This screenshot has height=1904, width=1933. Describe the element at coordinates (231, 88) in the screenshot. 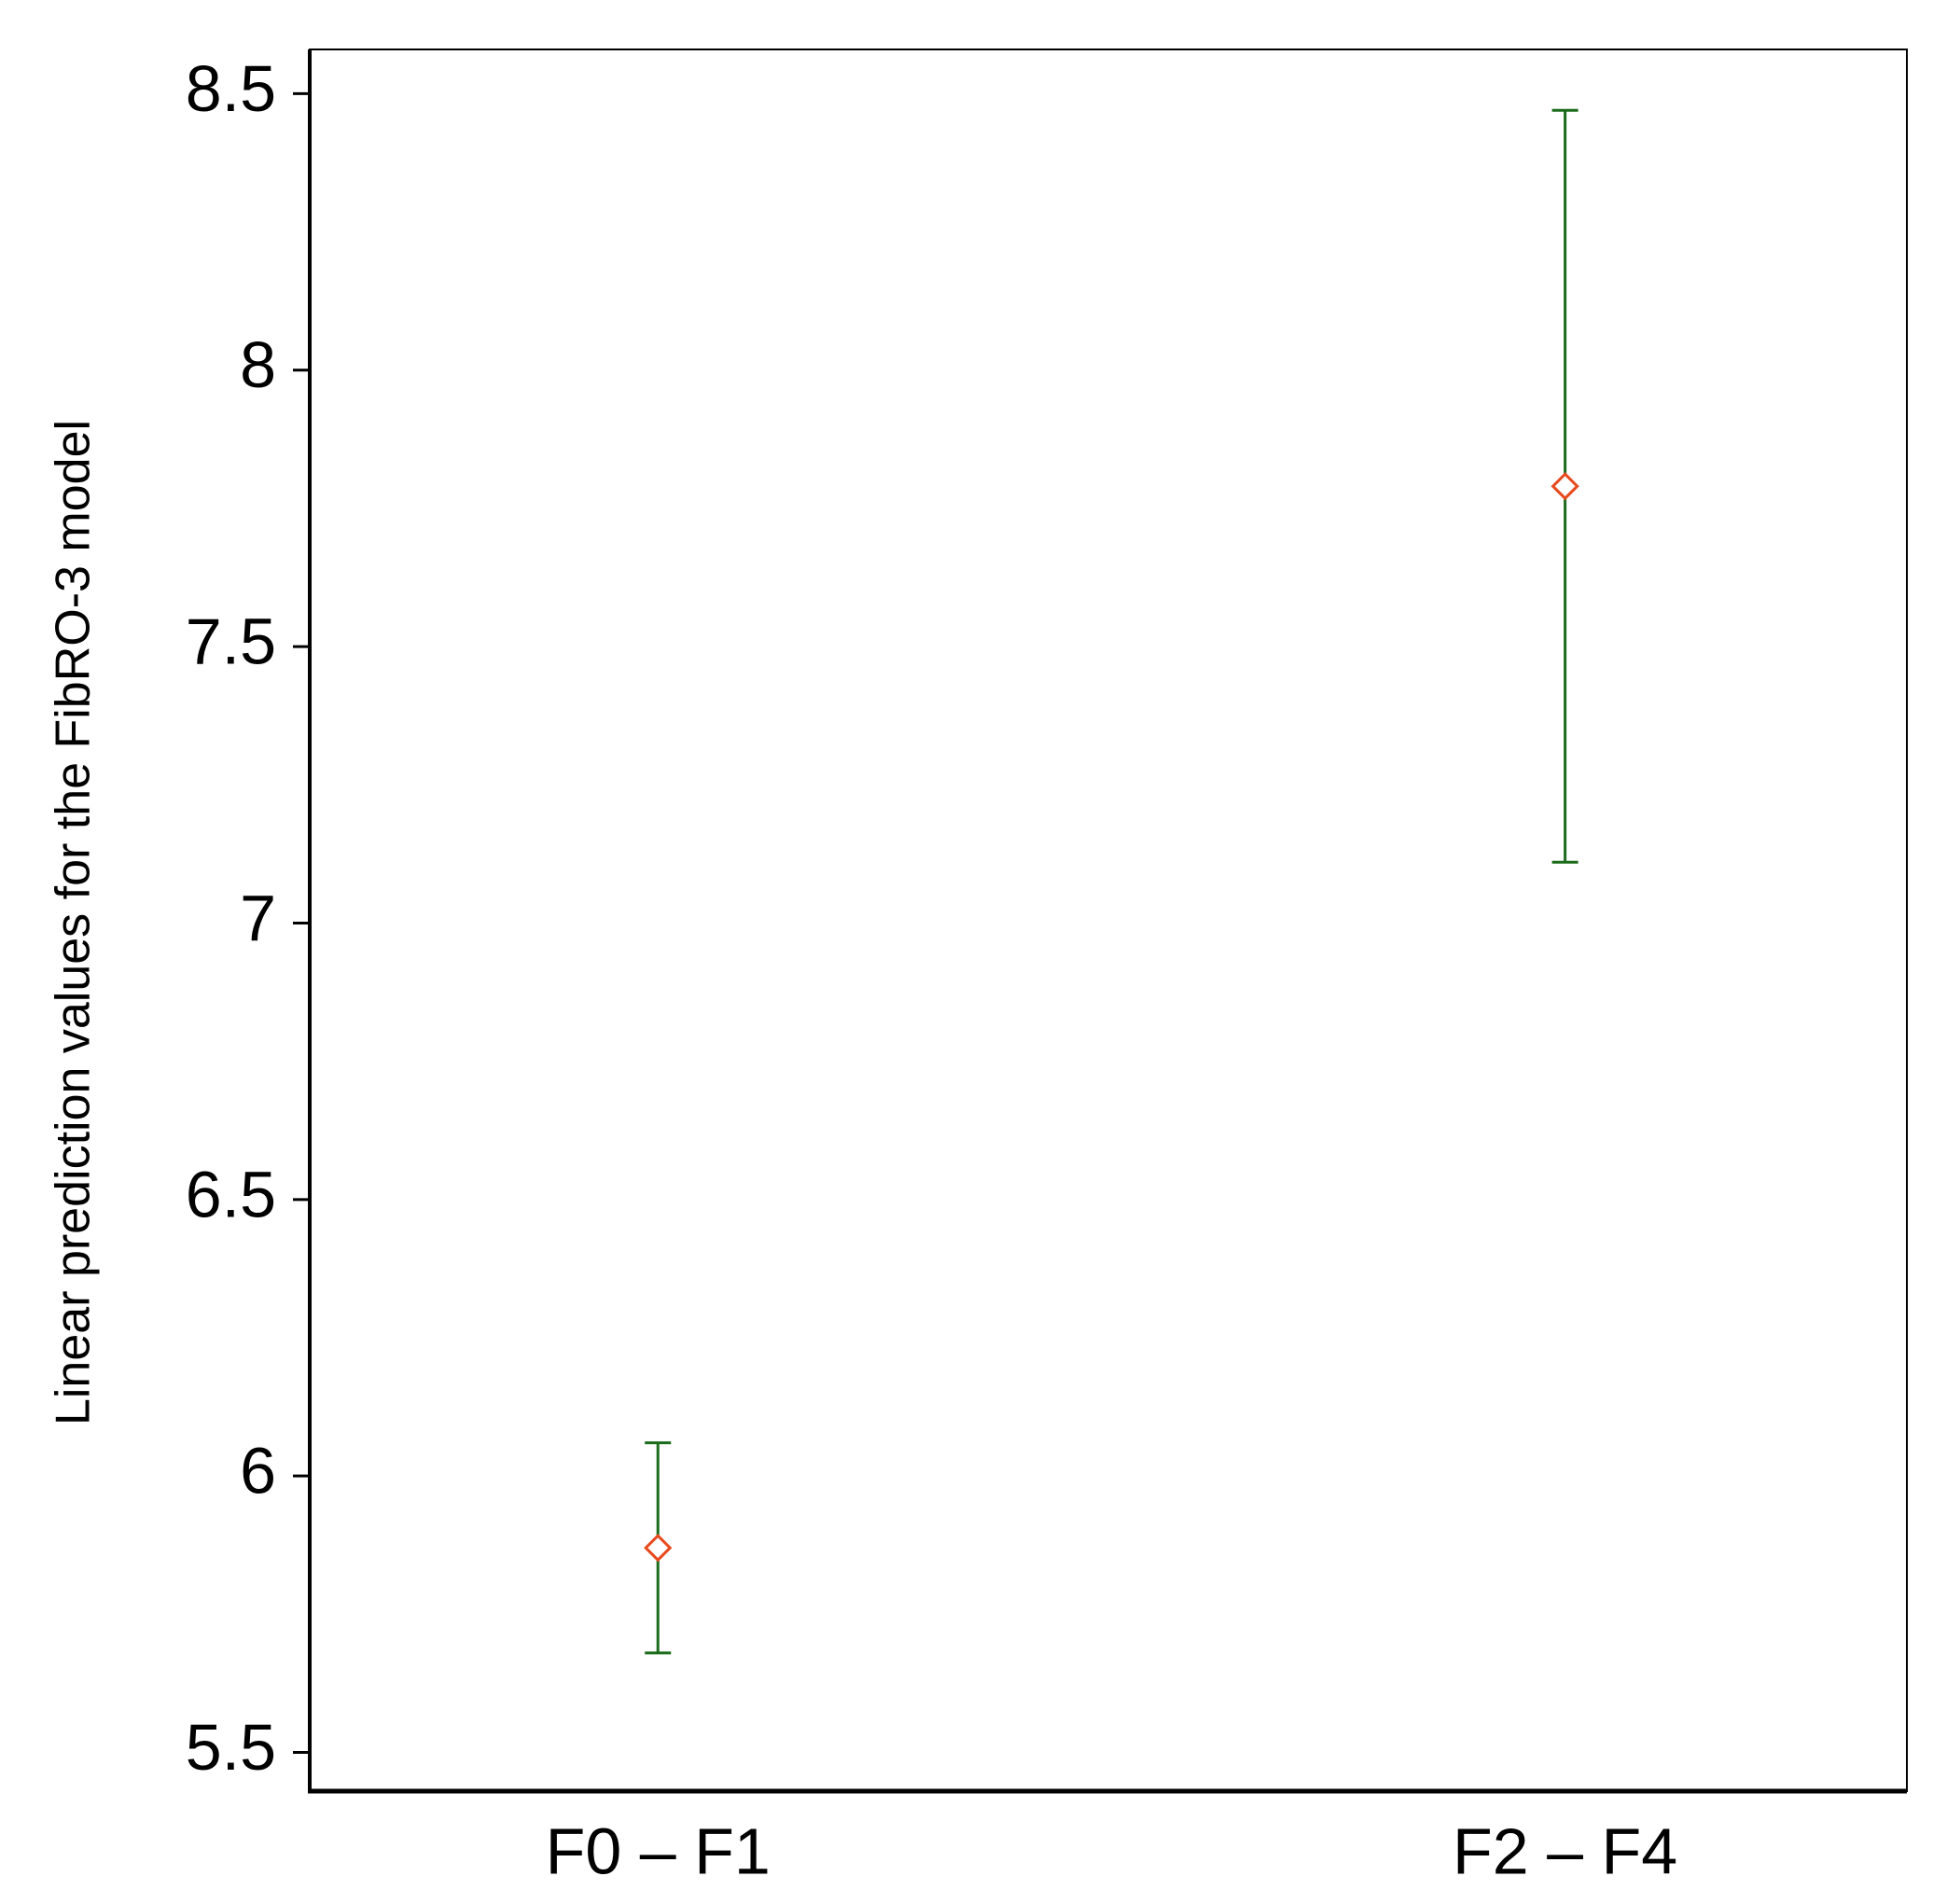

I see `y-tick-label: 8.5` at that location.